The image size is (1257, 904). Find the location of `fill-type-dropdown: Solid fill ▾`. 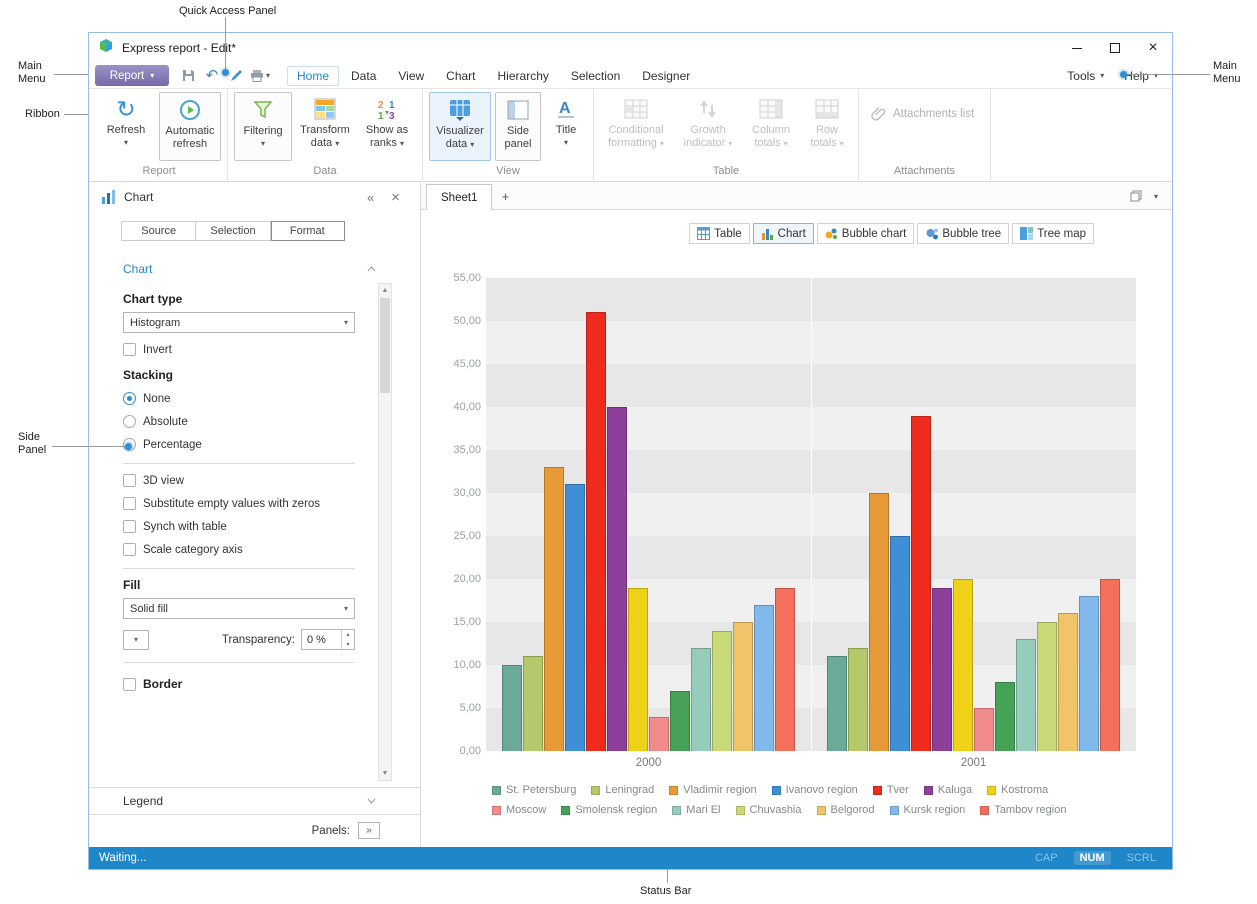

fill-type-dropdown: Solid fill ▾ is located at coordinates (239, 608).